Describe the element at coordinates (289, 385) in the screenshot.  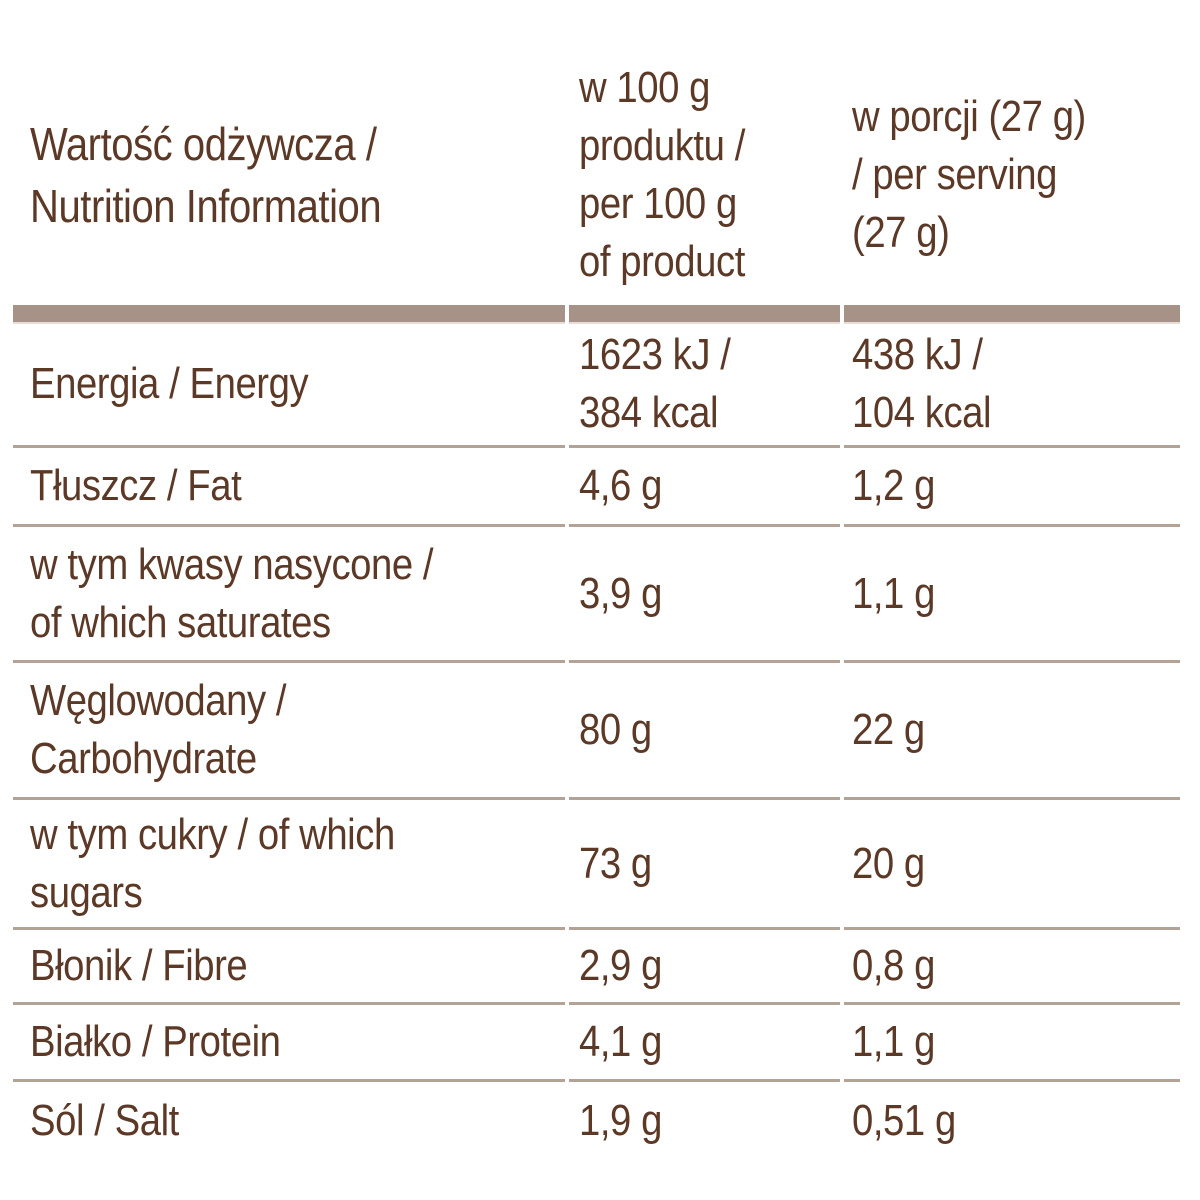
I see `row-label: Energia / Energy` at that location.